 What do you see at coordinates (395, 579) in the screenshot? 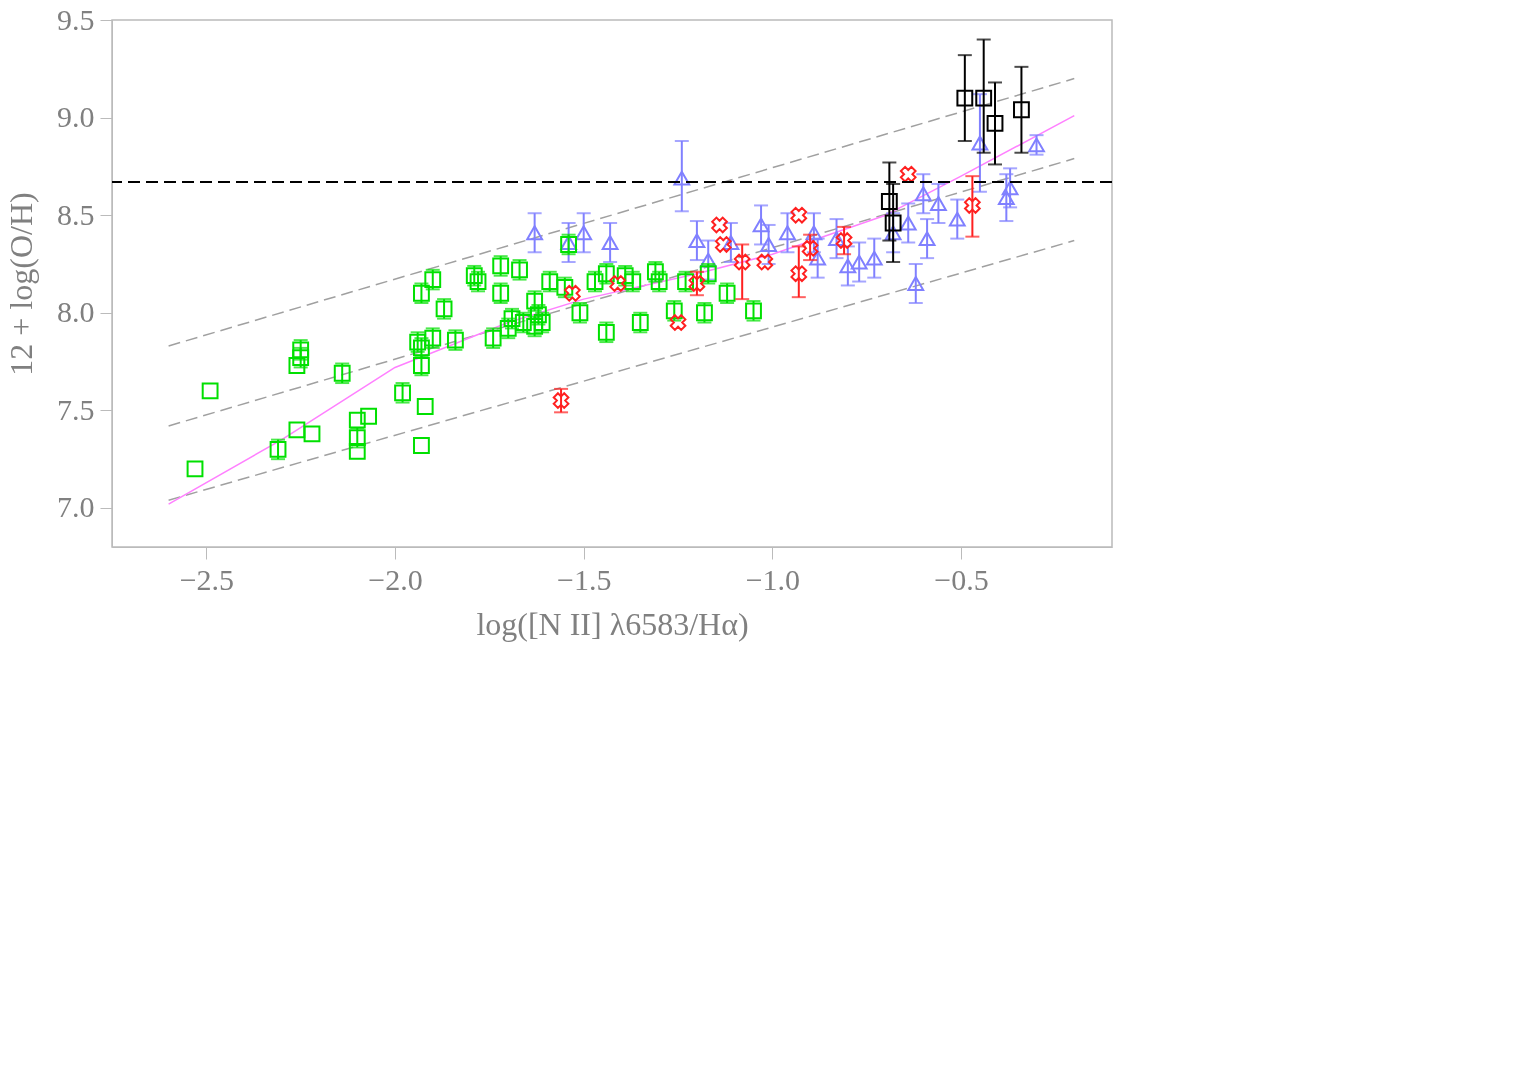
I see `x-tick-label: −2.0` at bounding box center [395, 579].